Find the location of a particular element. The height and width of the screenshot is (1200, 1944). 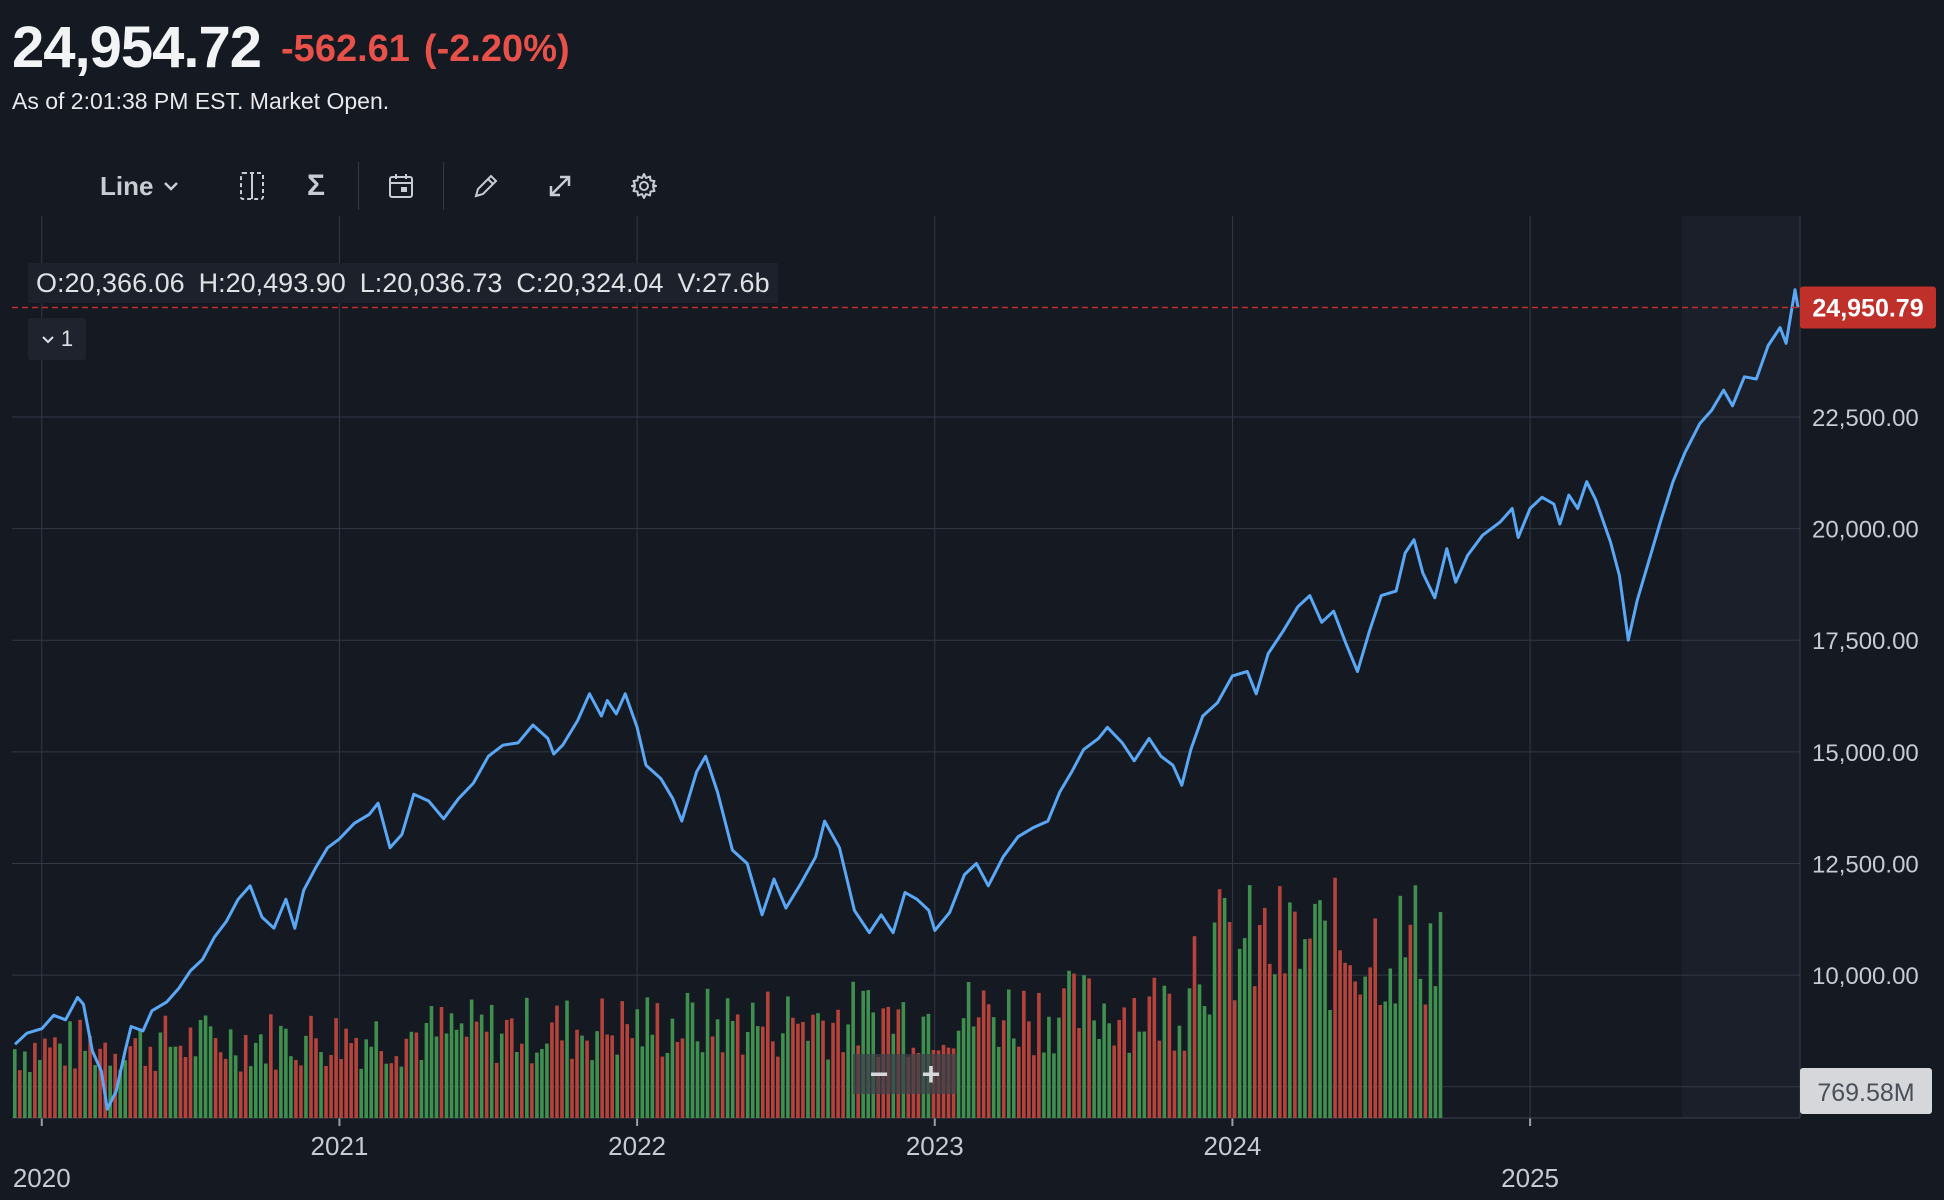

y-tick-label: 10,000.00 is located at coordinates (1865, 976).